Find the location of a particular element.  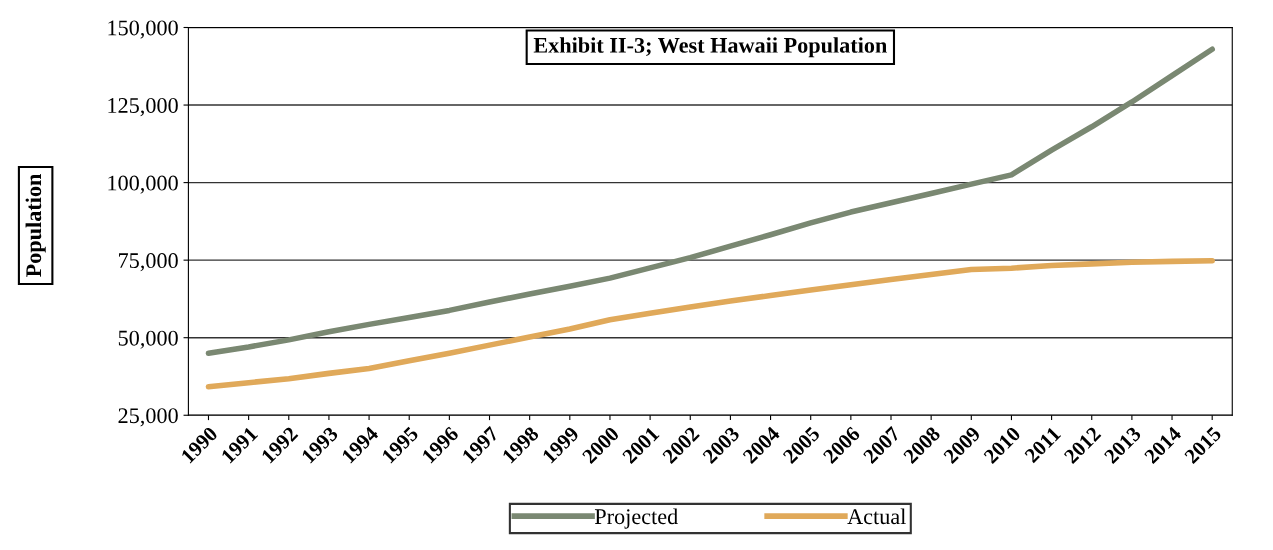

y-axis-title: Population is located at coordinates (35, 225).